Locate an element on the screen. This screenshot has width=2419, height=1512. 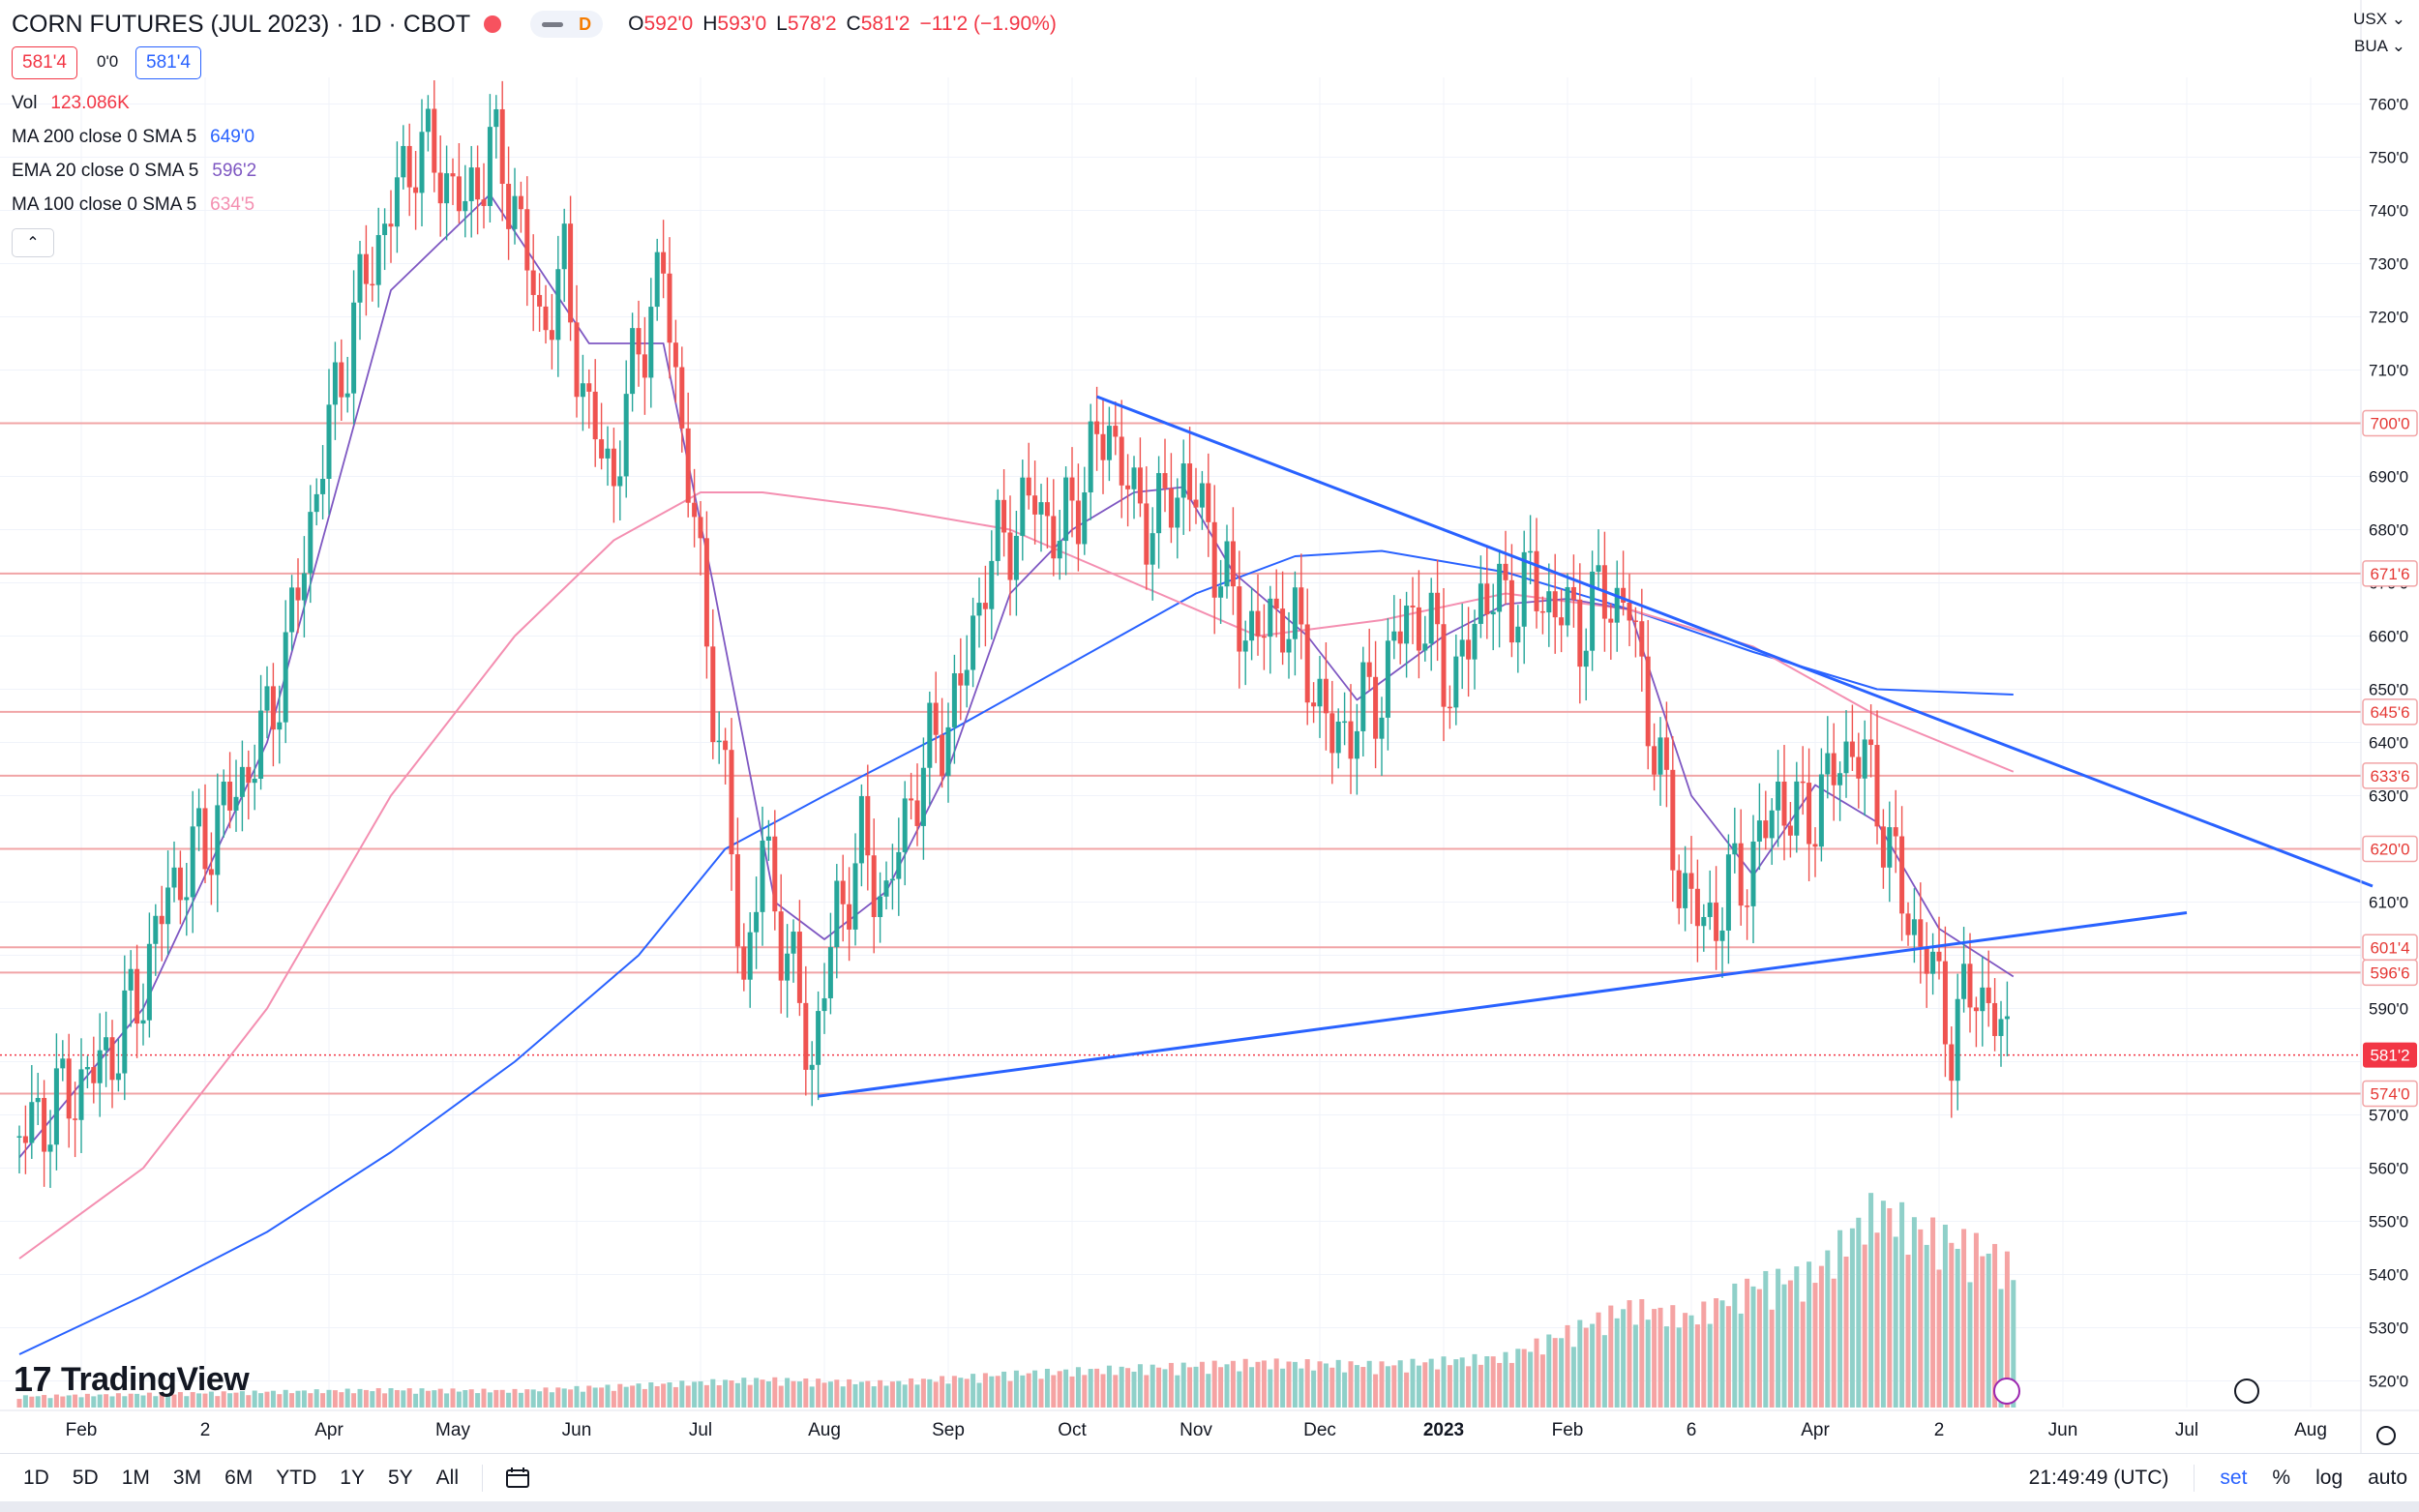
log-scale-toggle: log is located at coordinates (2330, 1478).